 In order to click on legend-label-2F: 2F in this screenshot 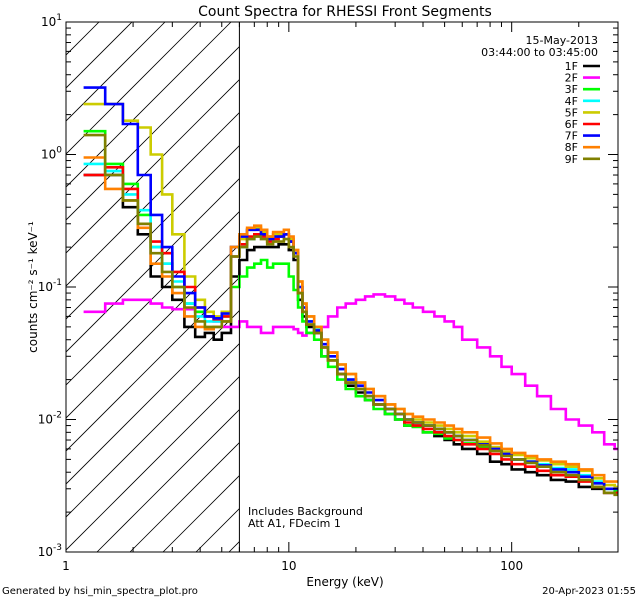, I will do `click(571, 78)`.